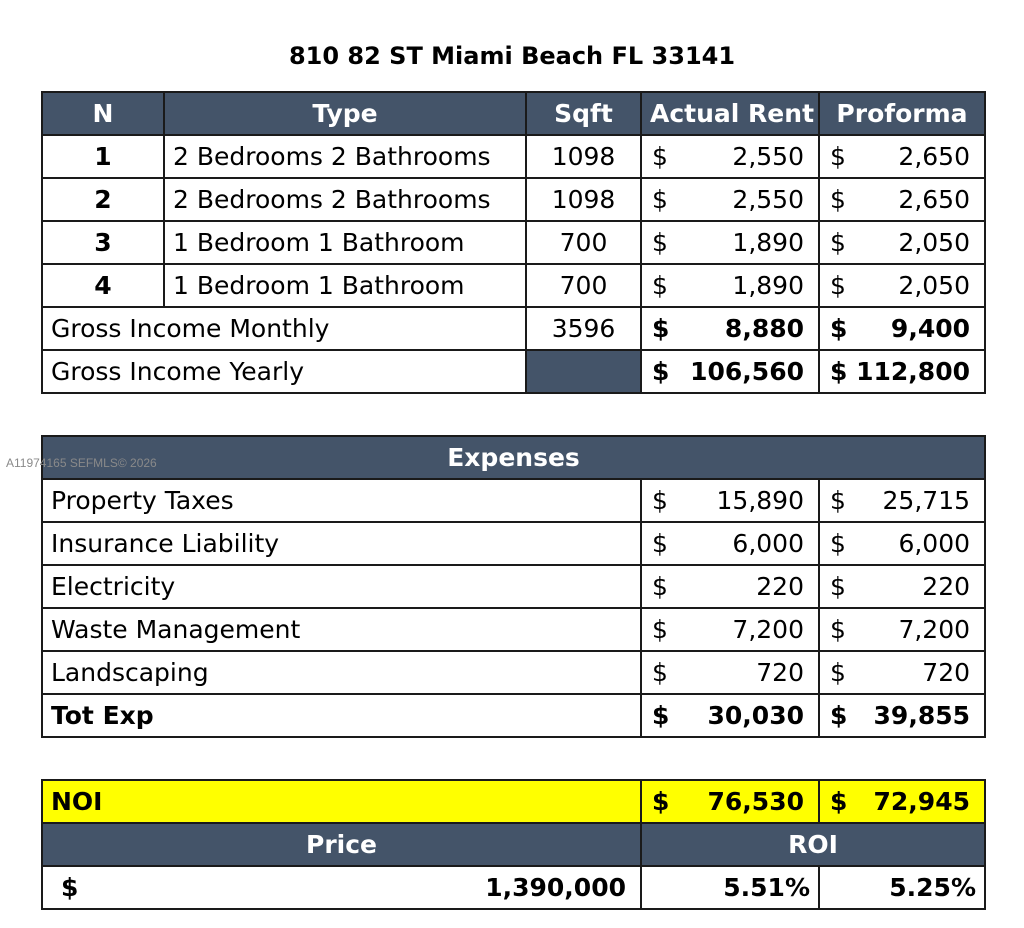 This screenshot has height=928, width=1024. What do you see at coordinates (513, 113) in the screenshot?
I see `income-header-row: N Type Sqft Actual Rent Proforma` at bounding box center [513, 113].